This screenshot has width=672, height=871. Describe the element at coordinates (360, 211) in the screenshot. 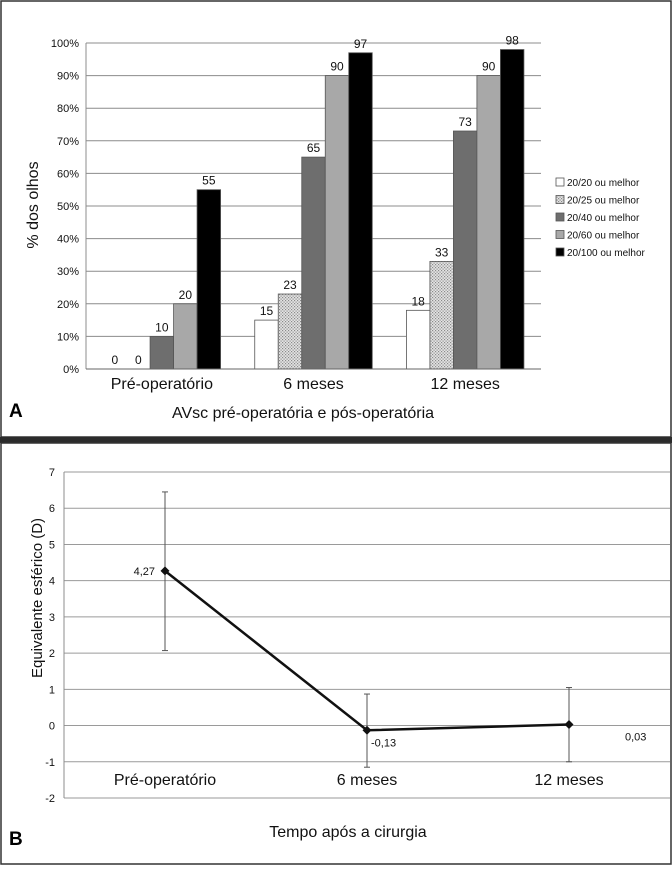

I see `bar-20-100-ou-melhor-6-meses` at that location.